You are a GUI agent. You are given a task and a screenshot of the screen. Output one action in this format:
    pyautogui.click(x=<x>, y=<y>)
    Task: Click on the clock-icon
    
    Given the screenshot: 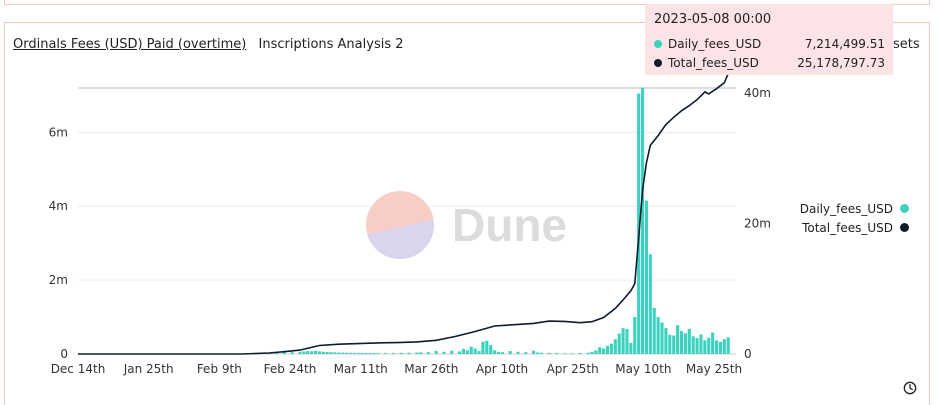 What is the action you would take?
    pyautogui.click(x=910, y=388)
    